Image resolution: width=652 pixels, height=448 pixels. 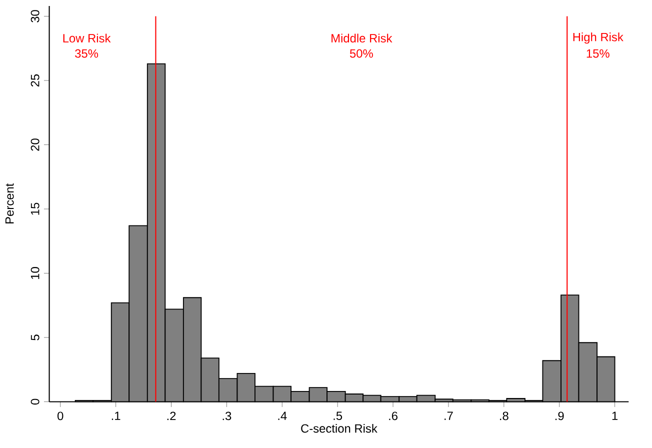 I want to click on y-tick-label: 5, so click(x=35, y=337).